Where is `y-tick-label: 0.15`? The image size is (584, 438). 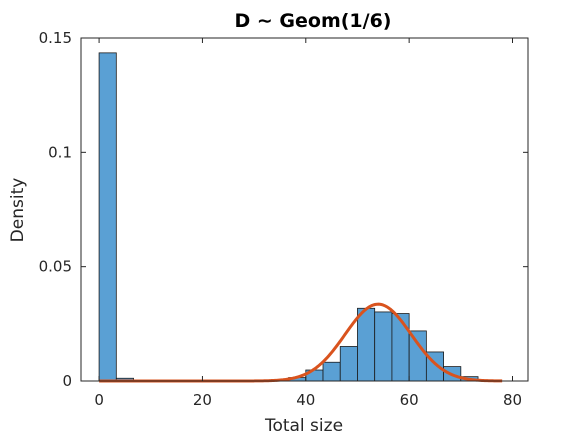 y-tick-label: 0.15 is located at coordinates (55, 38).